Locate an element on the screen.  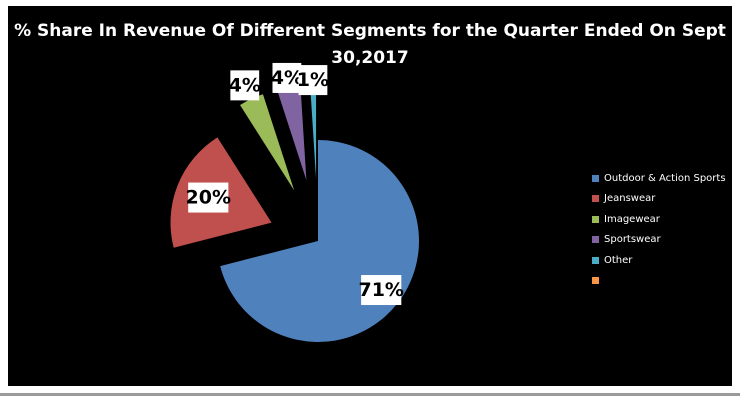
data-label: 20% is located at coordinates (208, 197).